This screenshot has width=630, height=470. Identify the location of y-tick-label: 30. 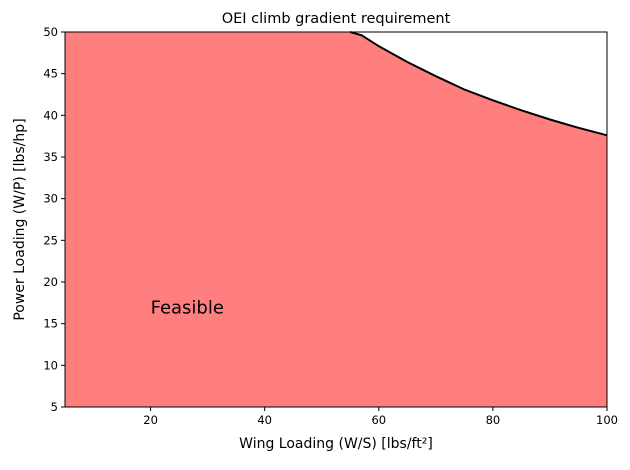
(50, 199).